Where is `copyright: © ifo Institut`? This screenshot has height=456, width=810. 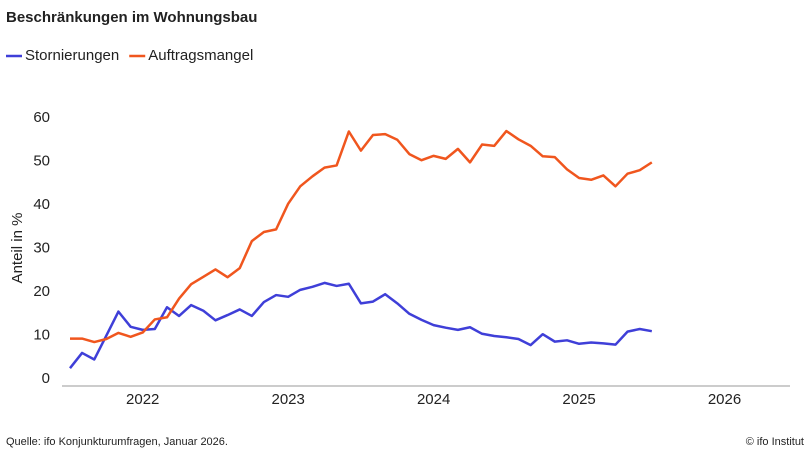 copyright: © ifo Institut is located at coordinates (775, 442).